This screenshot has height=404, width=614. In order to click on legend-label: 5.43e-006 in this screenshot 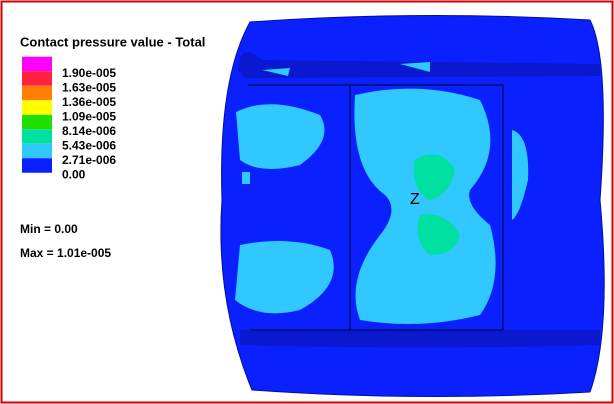, I will do `click(89, 146)`.